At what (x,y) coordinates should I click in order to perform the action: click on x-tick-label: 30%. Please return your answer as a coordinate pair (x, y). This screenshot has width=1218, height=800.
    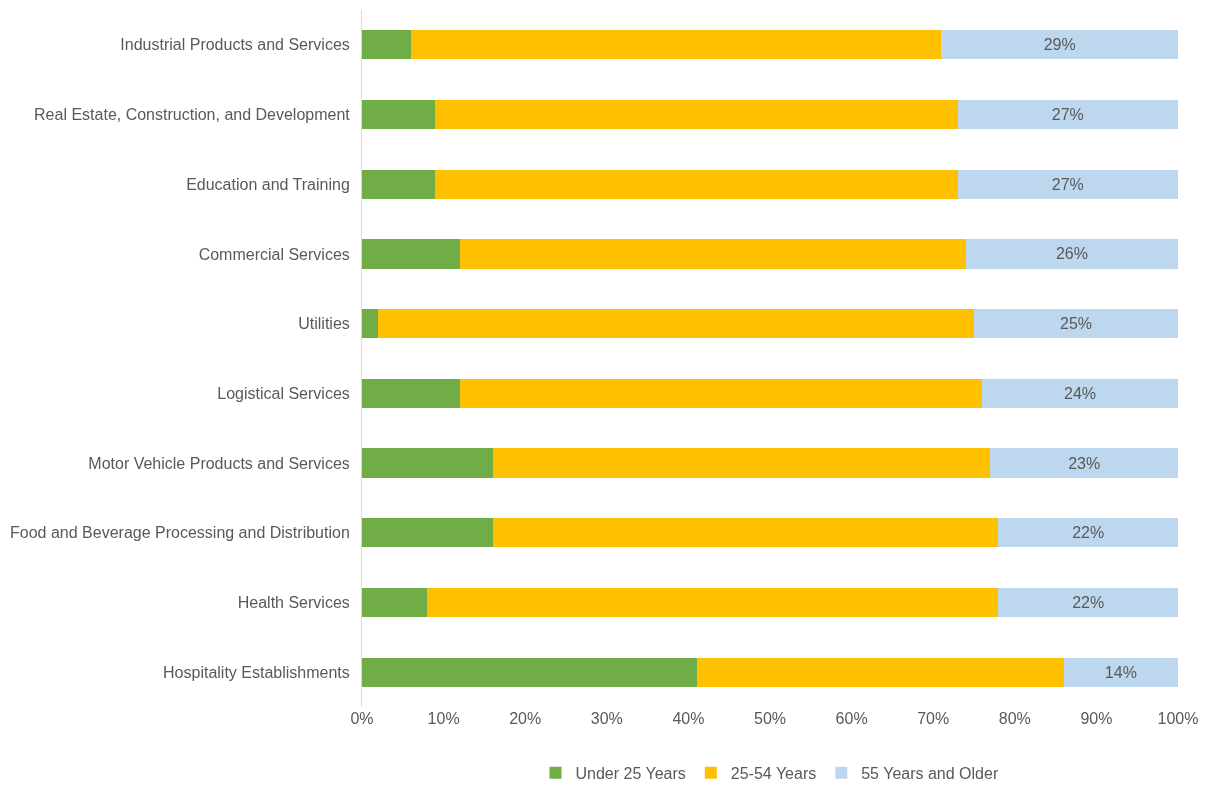
    Looking at the image, I should click on (606, 718).